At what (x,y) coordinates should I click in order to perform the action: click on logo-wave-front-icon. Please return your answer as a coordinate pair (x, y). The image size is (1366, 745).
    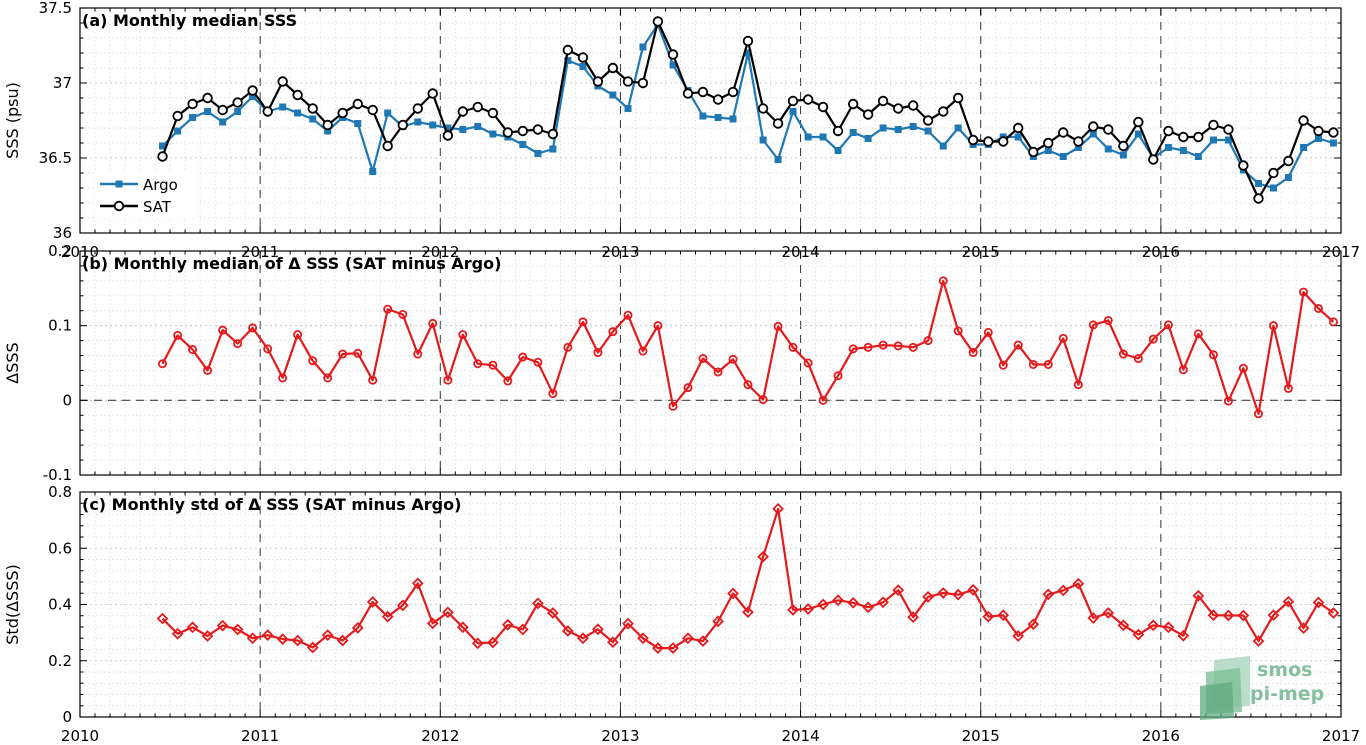
    Looking at the image, I should click on (1217, 701).